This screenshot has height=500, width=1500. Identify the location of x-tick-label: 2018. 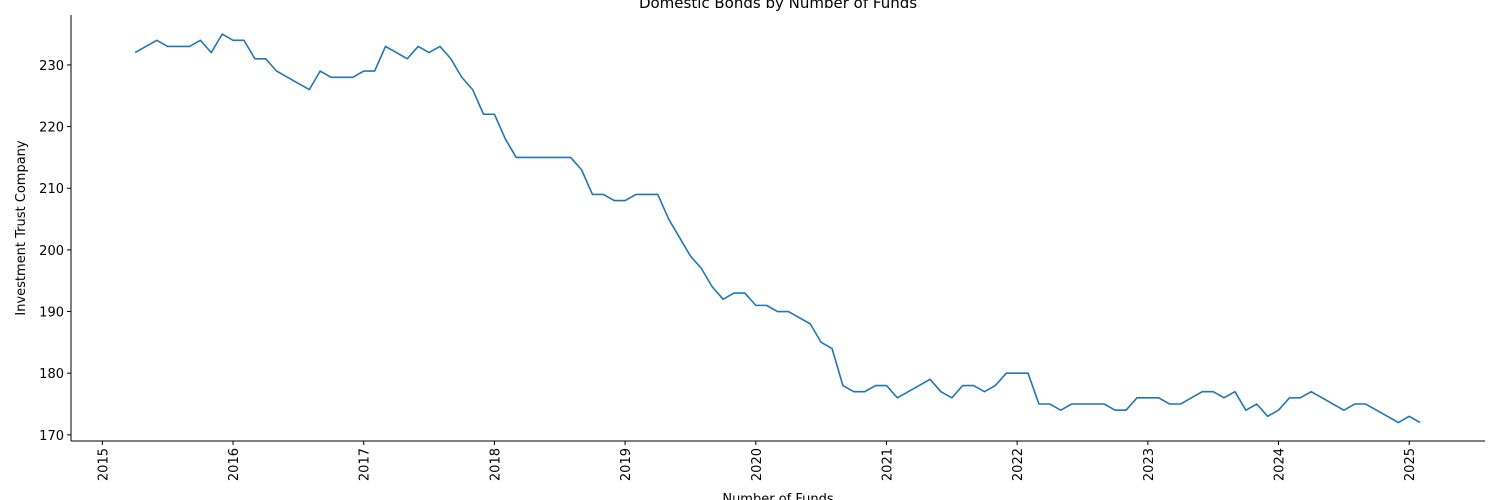
(495, 464).